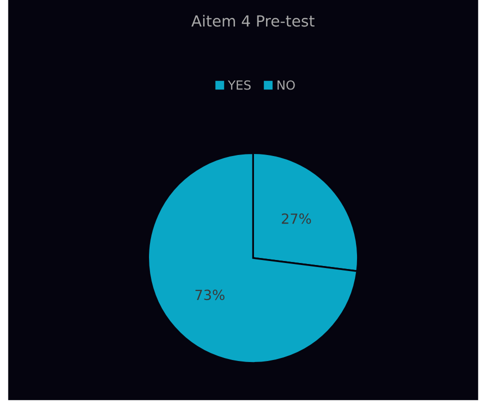 The height and width of the screenshot is (405, 482). Describe the element at coordinates (239, 85) in the screenshot. I see `legend-label: YES` at that location.